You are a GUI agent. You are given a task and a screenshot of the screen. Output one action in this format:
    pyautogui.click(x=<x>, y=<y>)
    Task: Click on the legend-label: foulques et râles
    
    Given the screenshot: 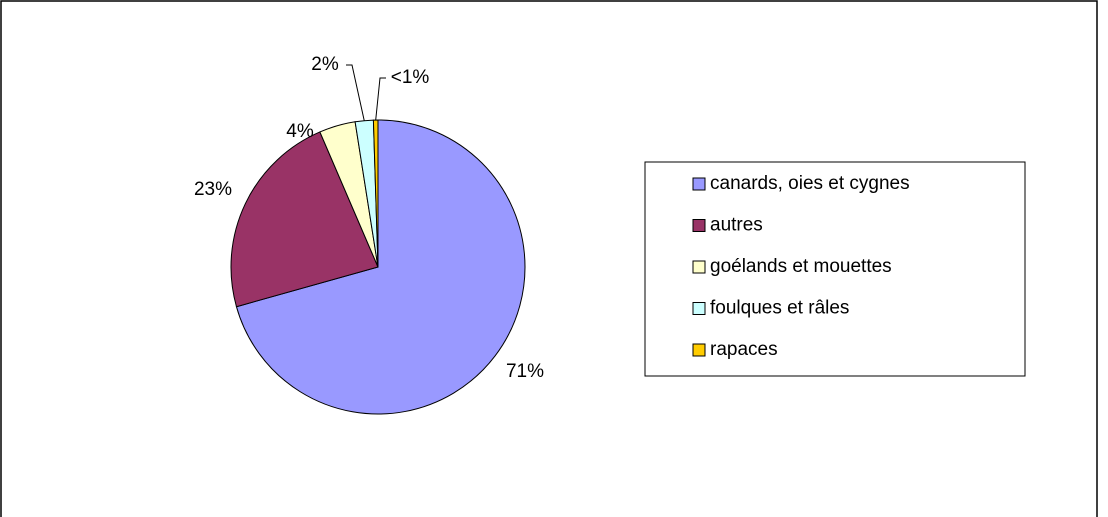 What is the action you would take?
    pyautogui.click(x=779, y=308)
    